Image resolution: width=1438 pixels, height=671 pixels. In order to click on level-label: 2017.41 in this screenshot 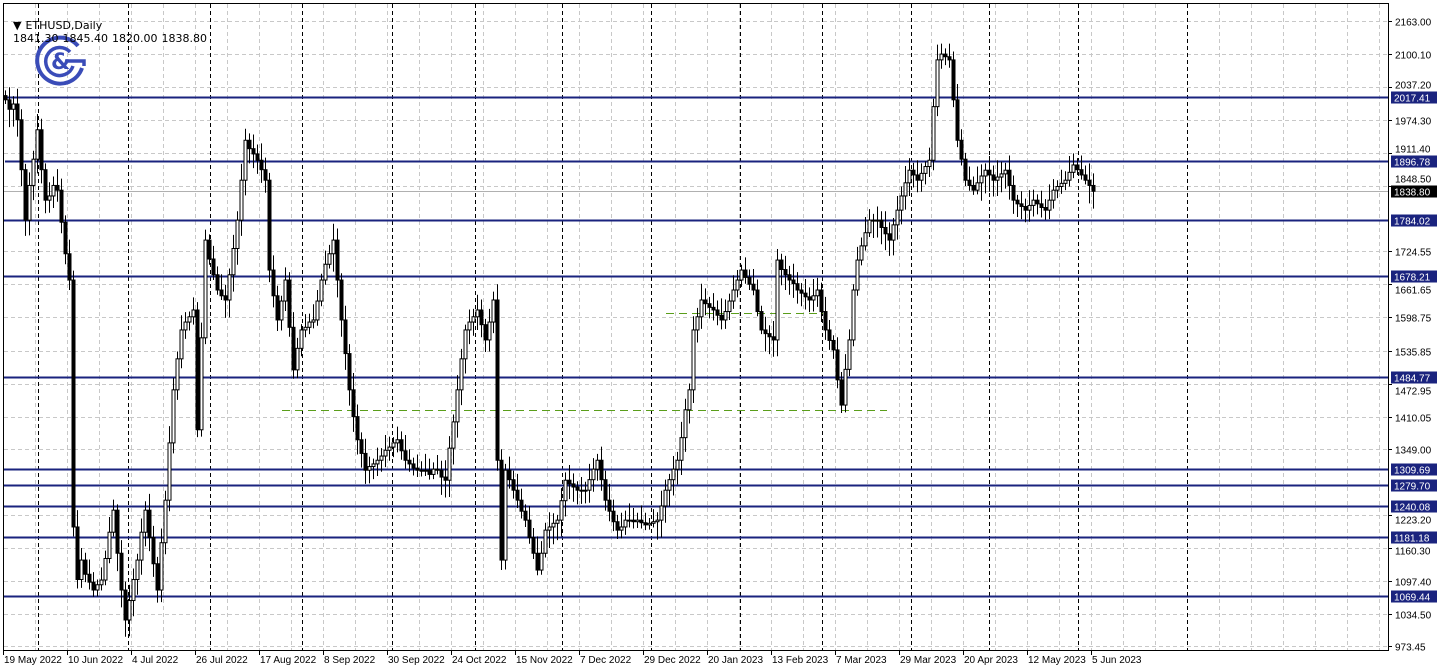, I will do `click(1412, 99)`.